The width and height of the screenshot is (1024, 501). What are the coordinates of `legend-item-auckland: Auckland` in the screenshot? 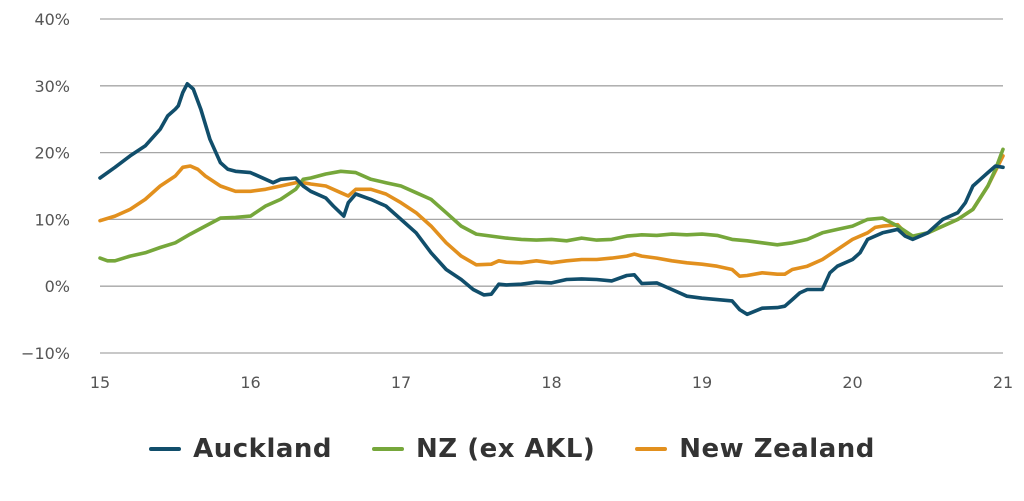 It's located at (240, 449).